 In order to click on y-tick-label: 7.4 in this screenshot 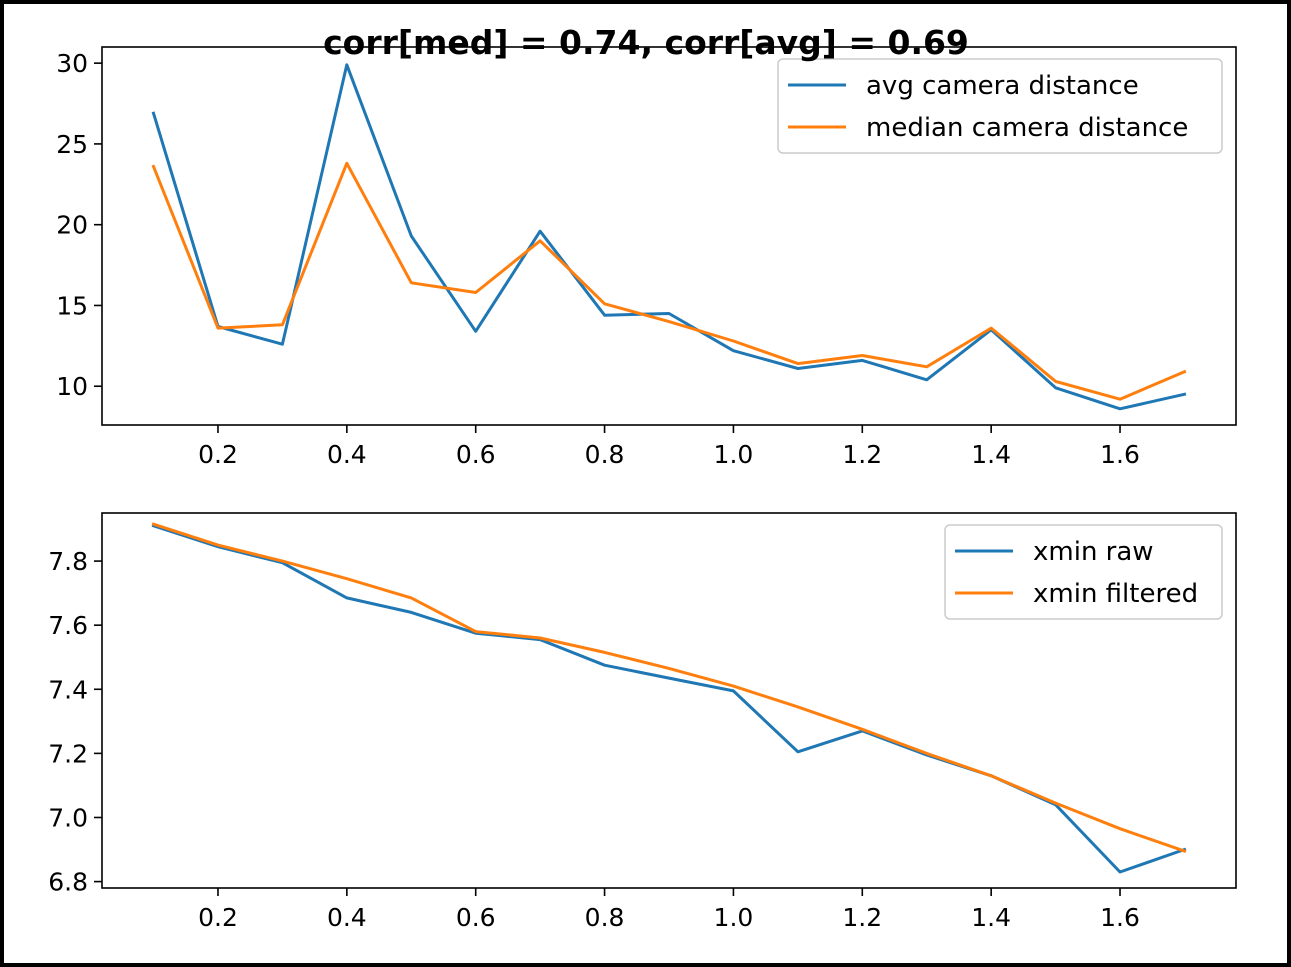, I will do `click(68, 689)`.